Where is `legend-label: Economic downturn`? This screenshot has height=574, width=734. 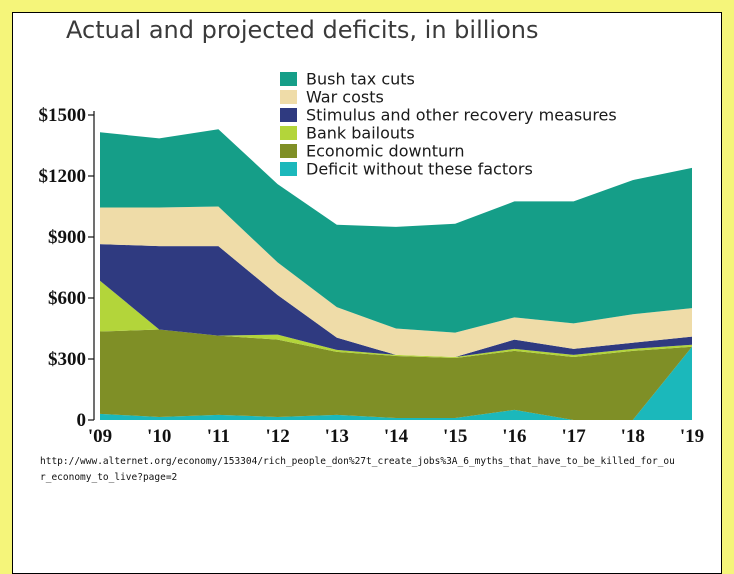 legend-label: Economic downturn is located at coordinates (385, 151).